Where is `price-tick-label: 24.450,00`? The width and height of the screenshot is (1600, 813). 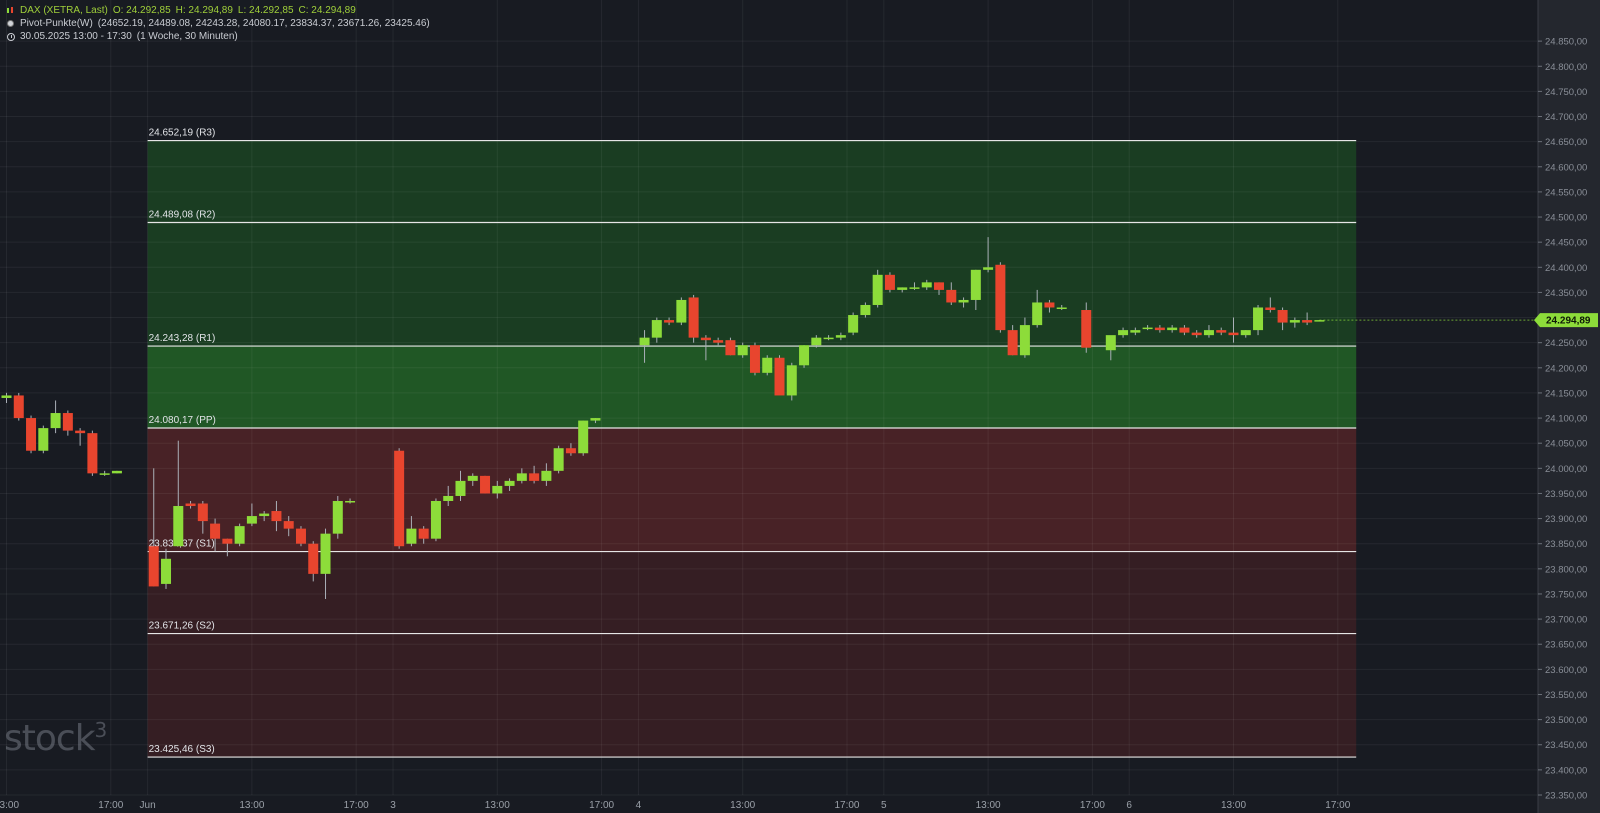
price-tick-label: 24.450,00 is located at coordinates (1566, 243).